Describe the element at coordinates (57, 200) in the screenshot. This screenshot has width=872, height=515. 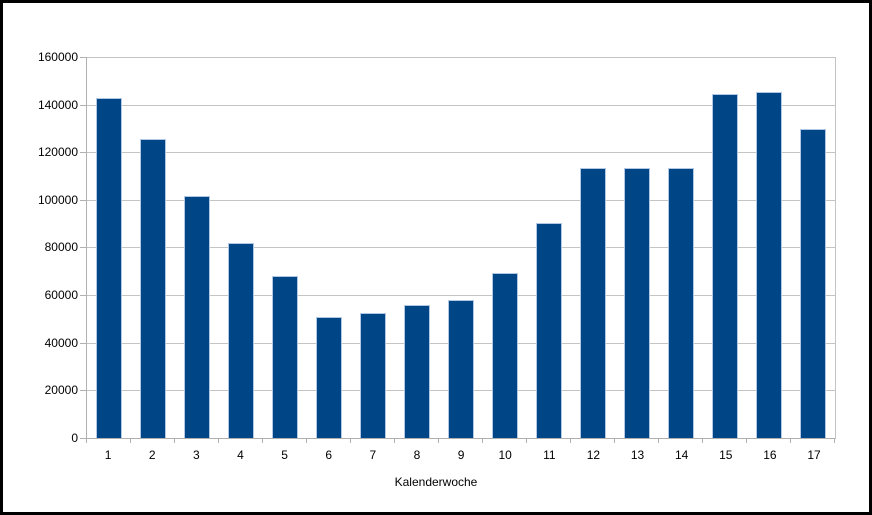
I see `y-tick-label: 100000` at that location.